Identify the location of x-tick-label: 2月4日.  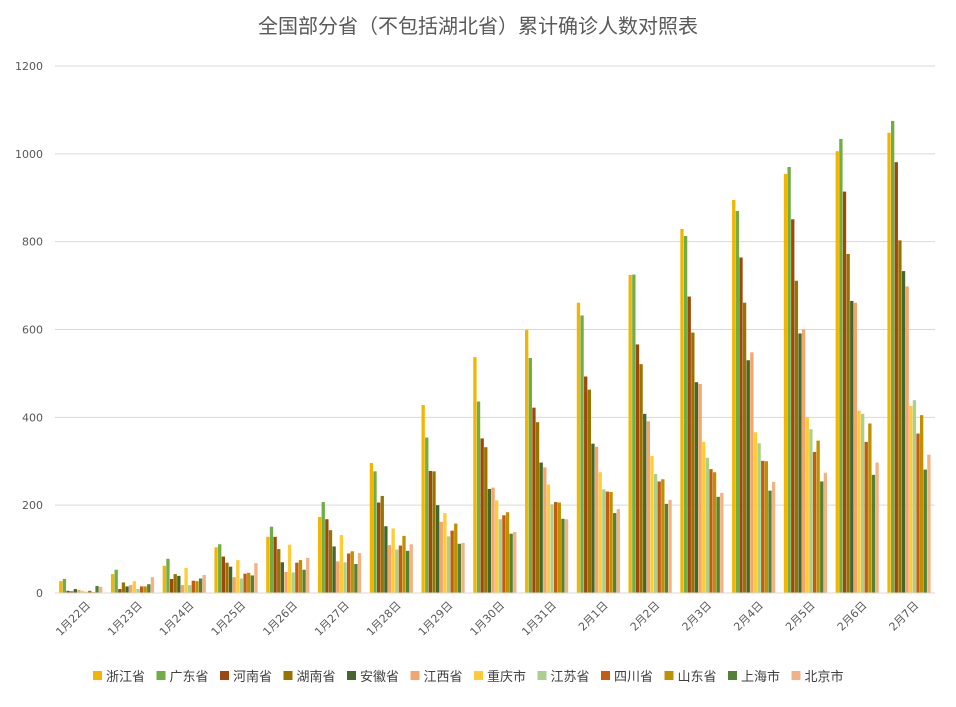
(748, 616).